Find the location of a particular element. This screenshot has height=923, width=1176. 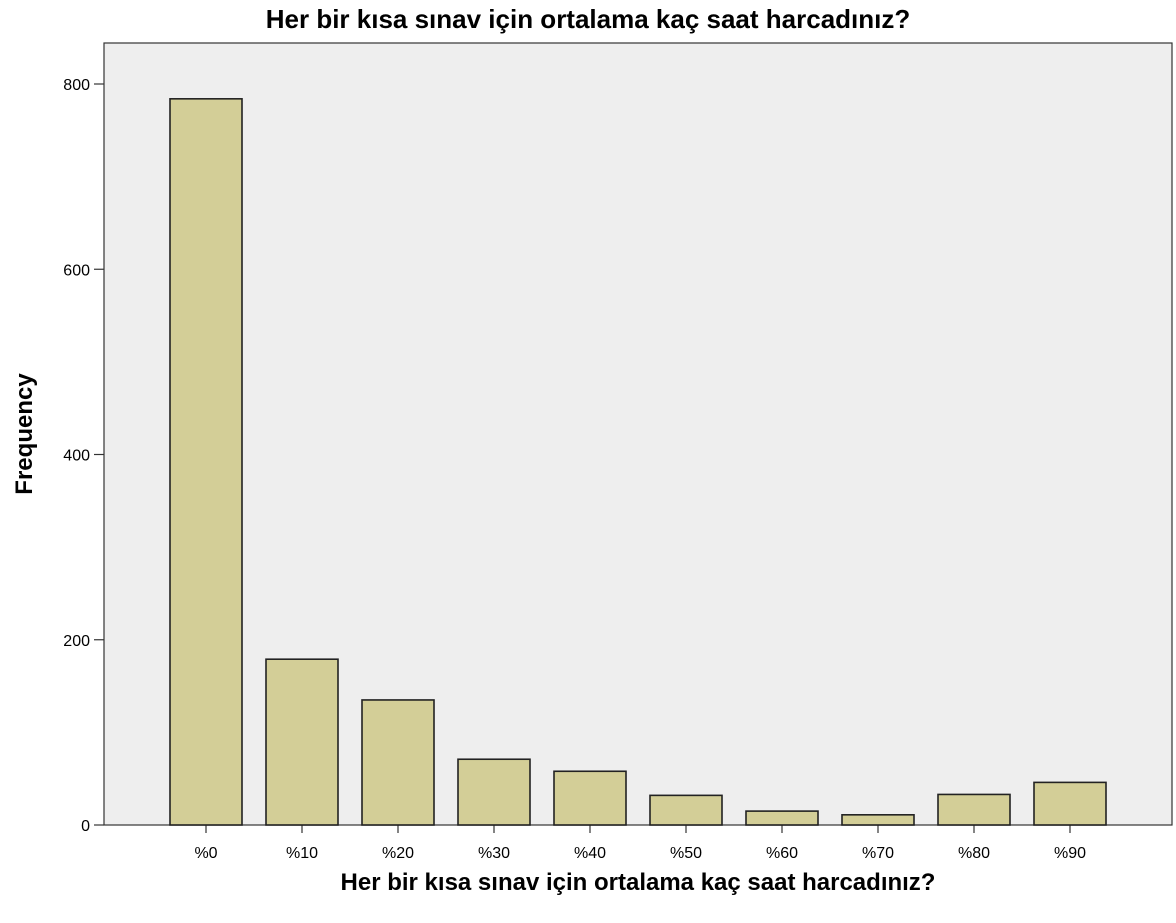

y-tick-label: 400 is located at coordinates (76, 456).